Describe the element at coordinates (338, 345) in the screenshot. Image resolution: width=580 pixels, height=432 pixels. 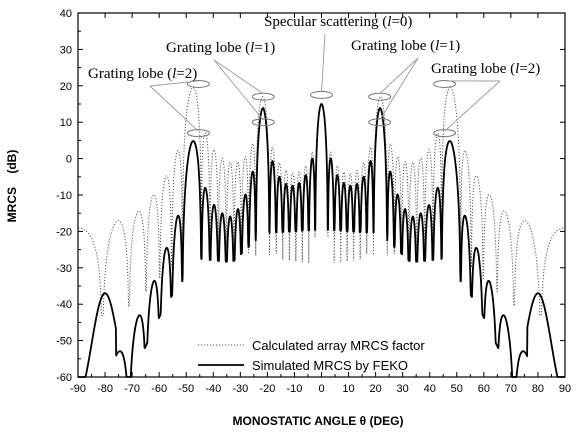
I see `legend-label-calculated: Calculated array MRCS factor` at that location.